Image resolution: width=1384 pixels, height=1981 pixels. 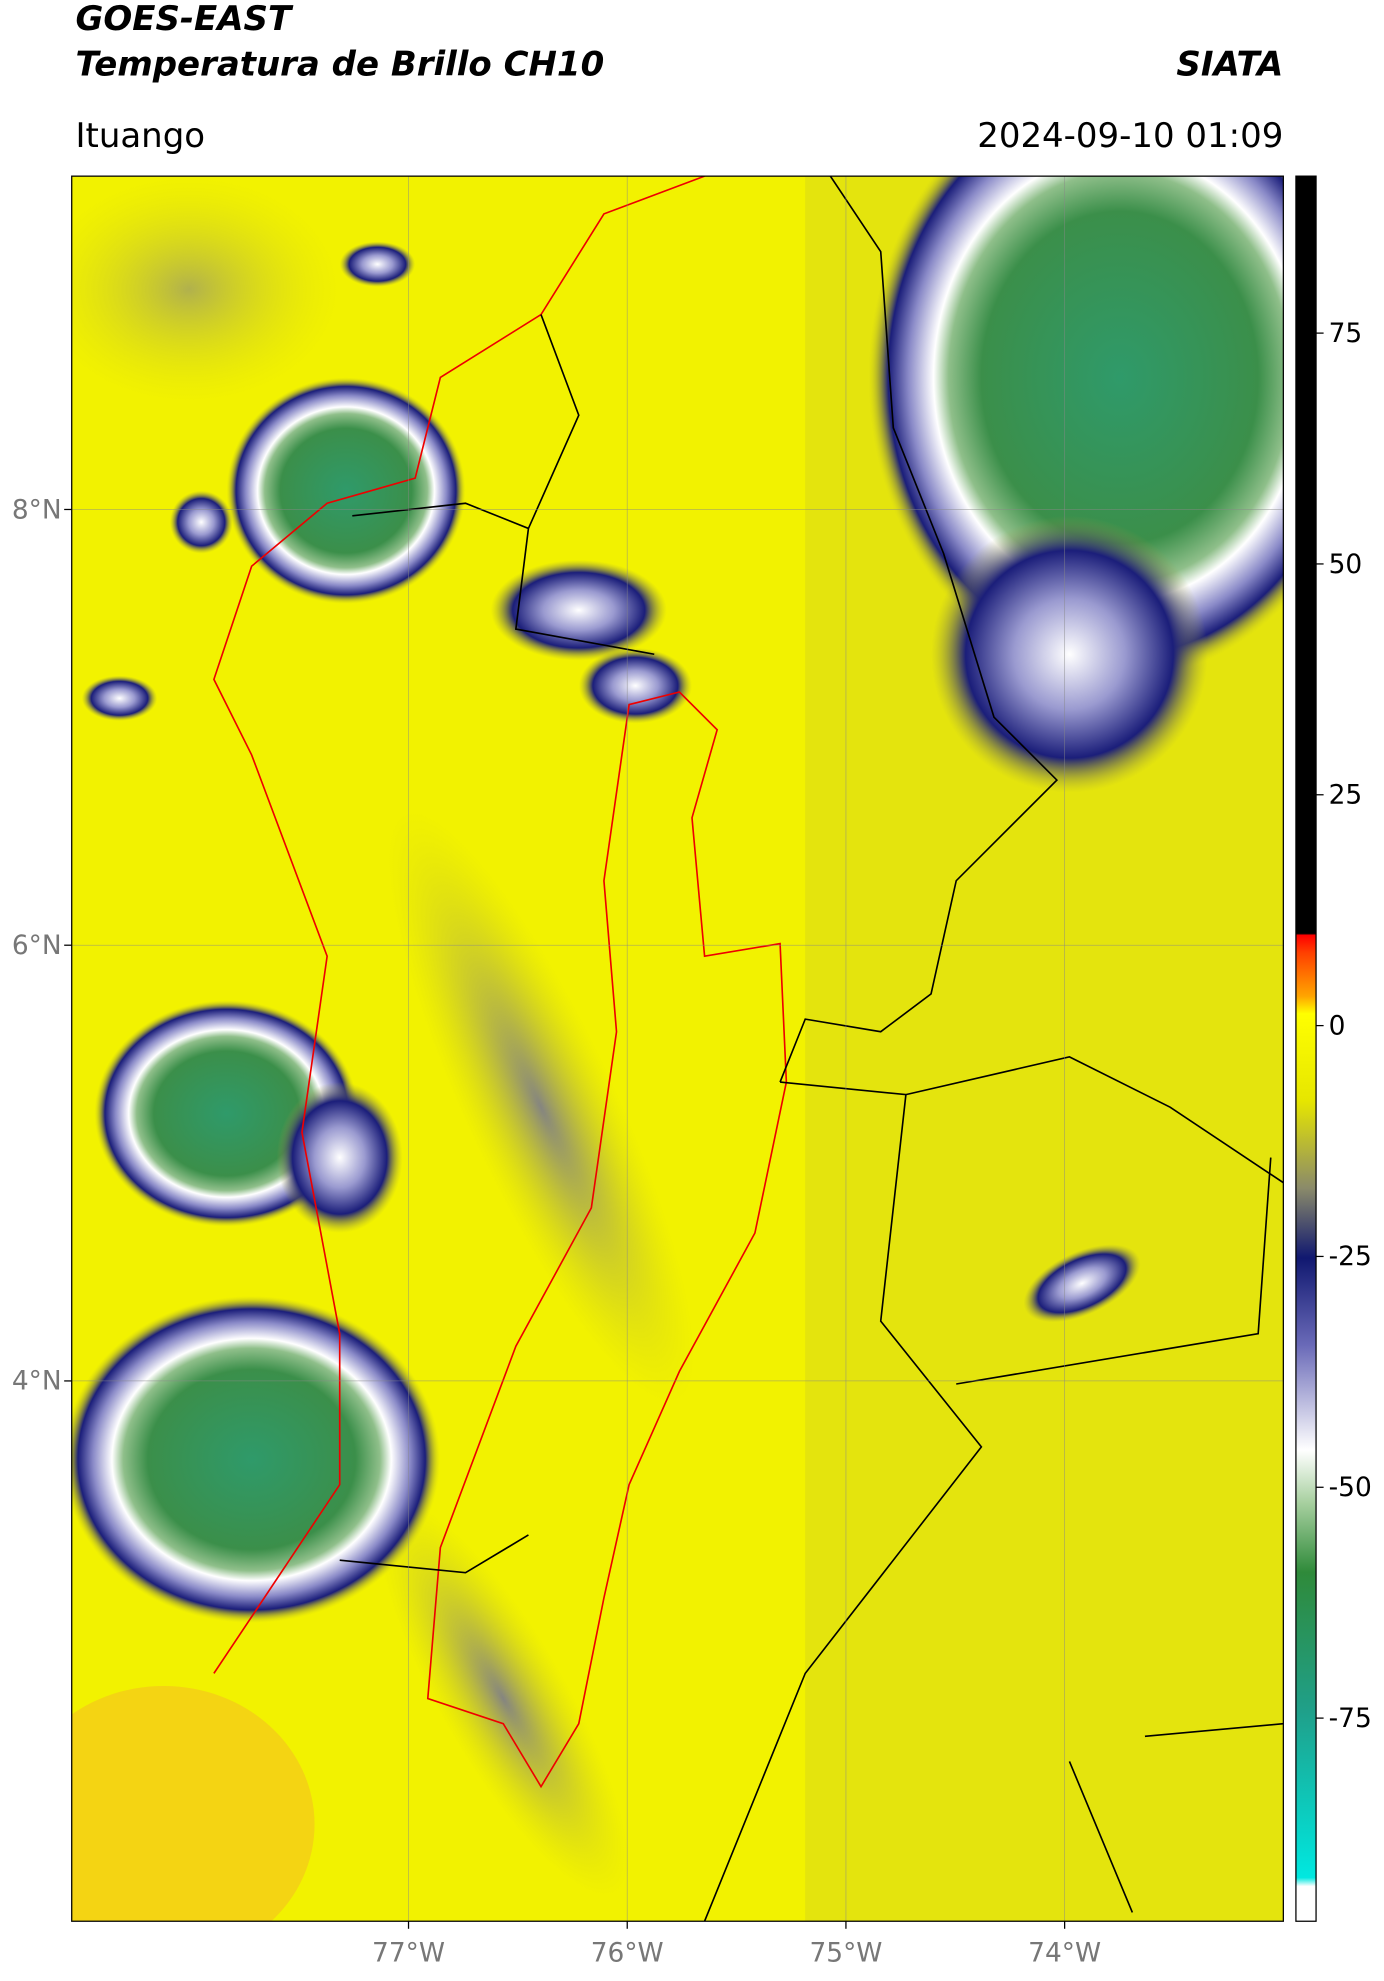 What do you see at coordinates (37, 509) in the screenshot?
I see `y-tick-label: 8°N` at bounding box center [37, 509].